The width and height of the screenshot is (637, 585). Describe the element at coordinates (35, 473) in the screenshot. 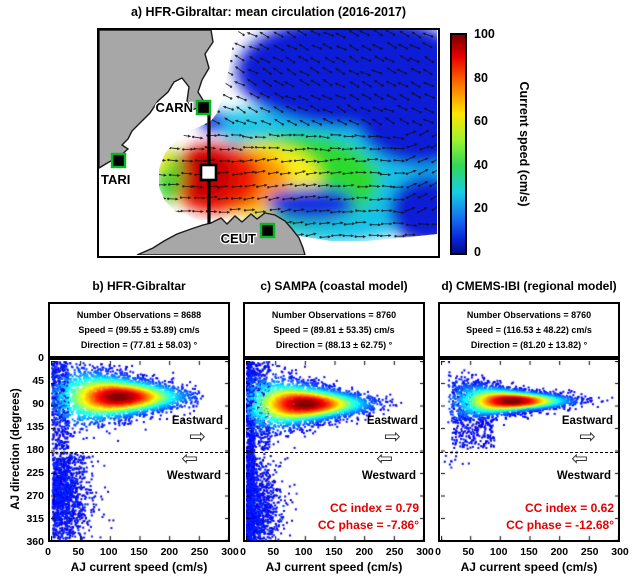

I see `y-tick-225: 225` at that location.